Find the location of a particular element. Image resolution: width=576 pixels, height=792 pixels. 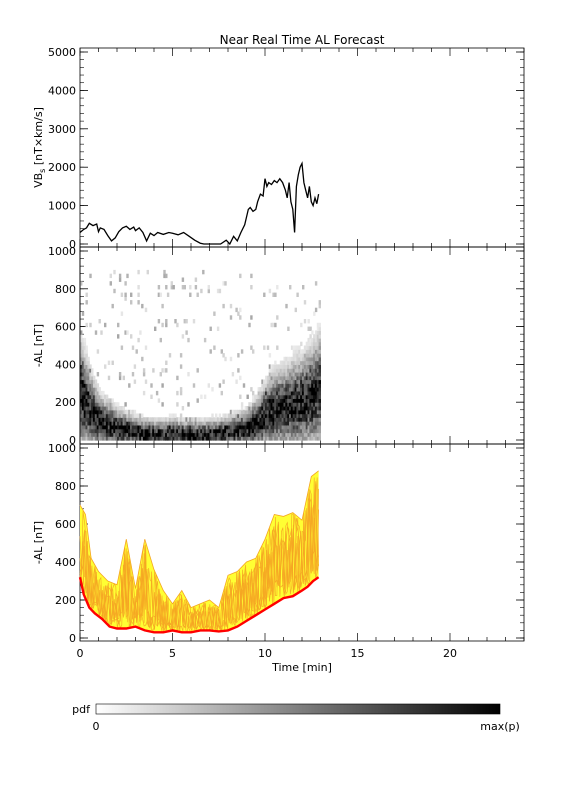

x-tick-label: 0 is located at coordinates (80, 653).